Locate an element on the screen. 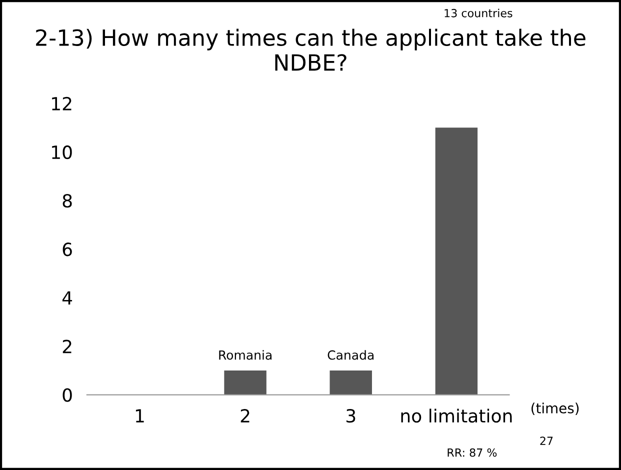 The width and height of the screenshot is (621, 470). x-tick-label: 3 is located at coordinates (351, 416).